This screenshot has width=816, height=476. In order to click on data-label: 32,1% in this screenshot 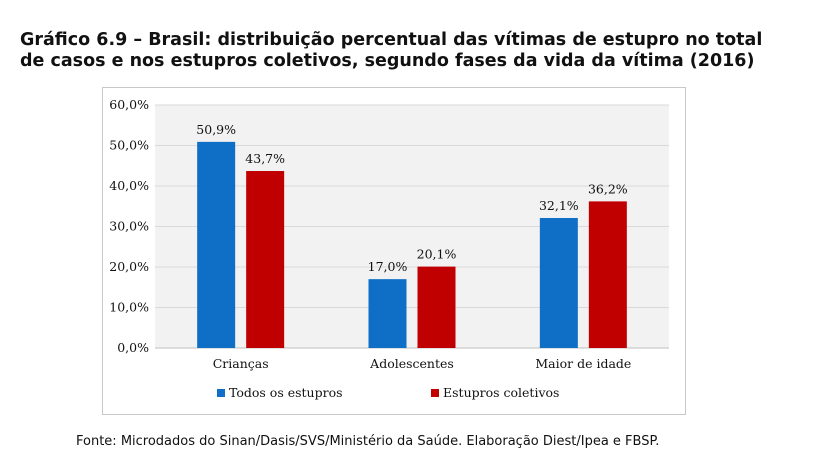, I will do `click(559, 205)`.